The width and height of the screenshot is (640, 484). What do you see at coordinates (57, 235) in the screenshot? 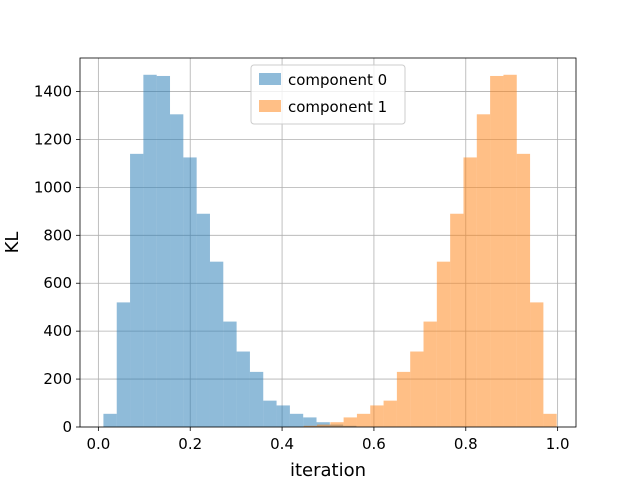
I see `y-tick-label: 800` at bounding box center [57, 235].